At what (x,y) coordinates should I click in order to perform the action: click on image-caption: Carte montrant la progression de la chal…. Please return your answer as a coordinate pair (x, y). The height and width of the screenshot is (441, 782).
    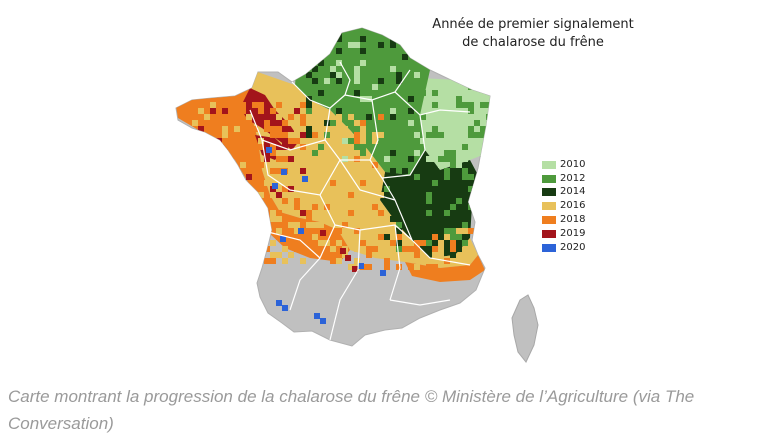
    Looking at the image, I should click on (351, 410).